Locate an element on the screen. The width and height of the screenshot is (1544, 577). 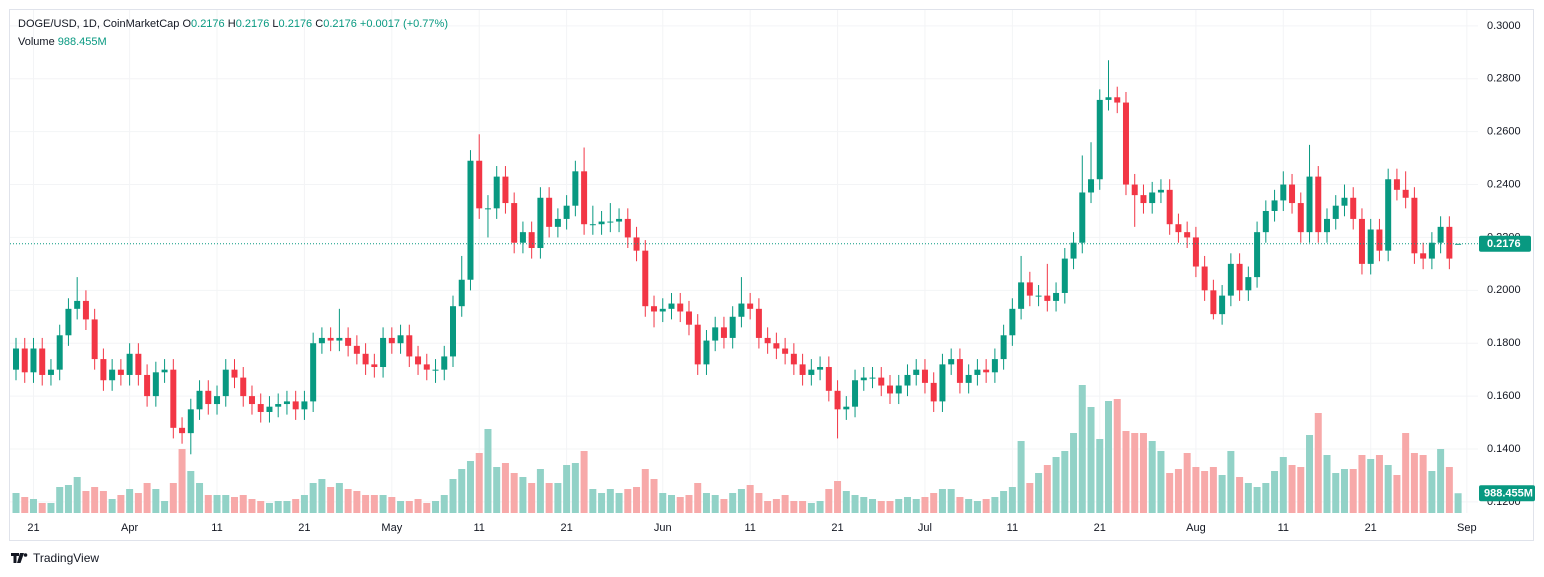
volume-row: Volume 988.455M is located at coordinates (233, 42).